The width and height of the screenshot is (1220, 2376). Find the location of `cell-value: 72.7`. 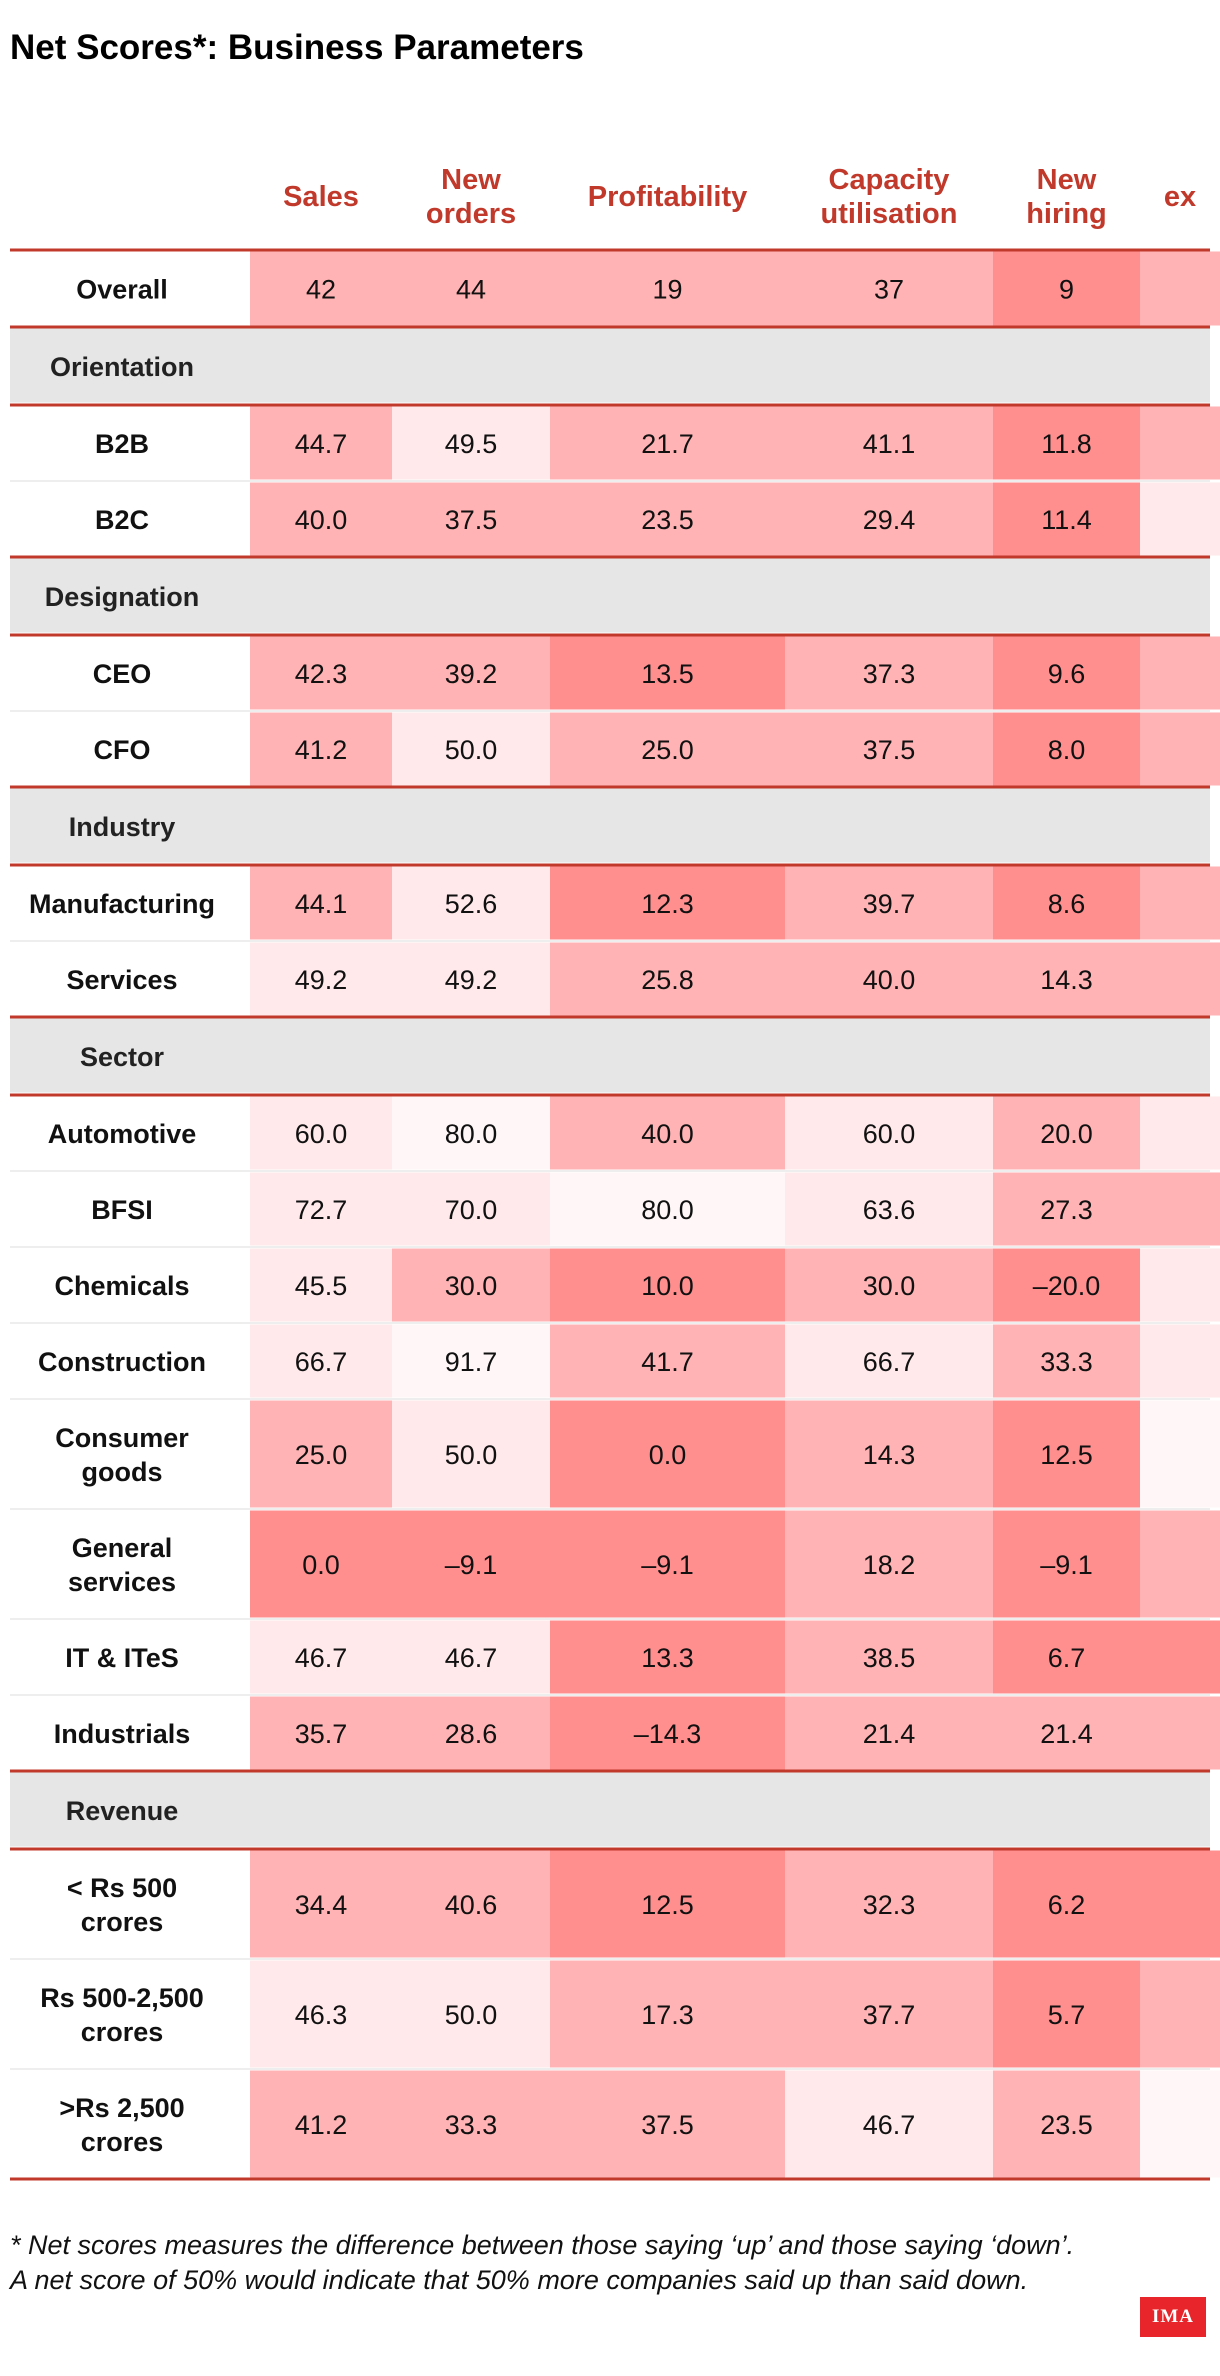

cell-value: 72.7 is located at coordinates (321, 1210).